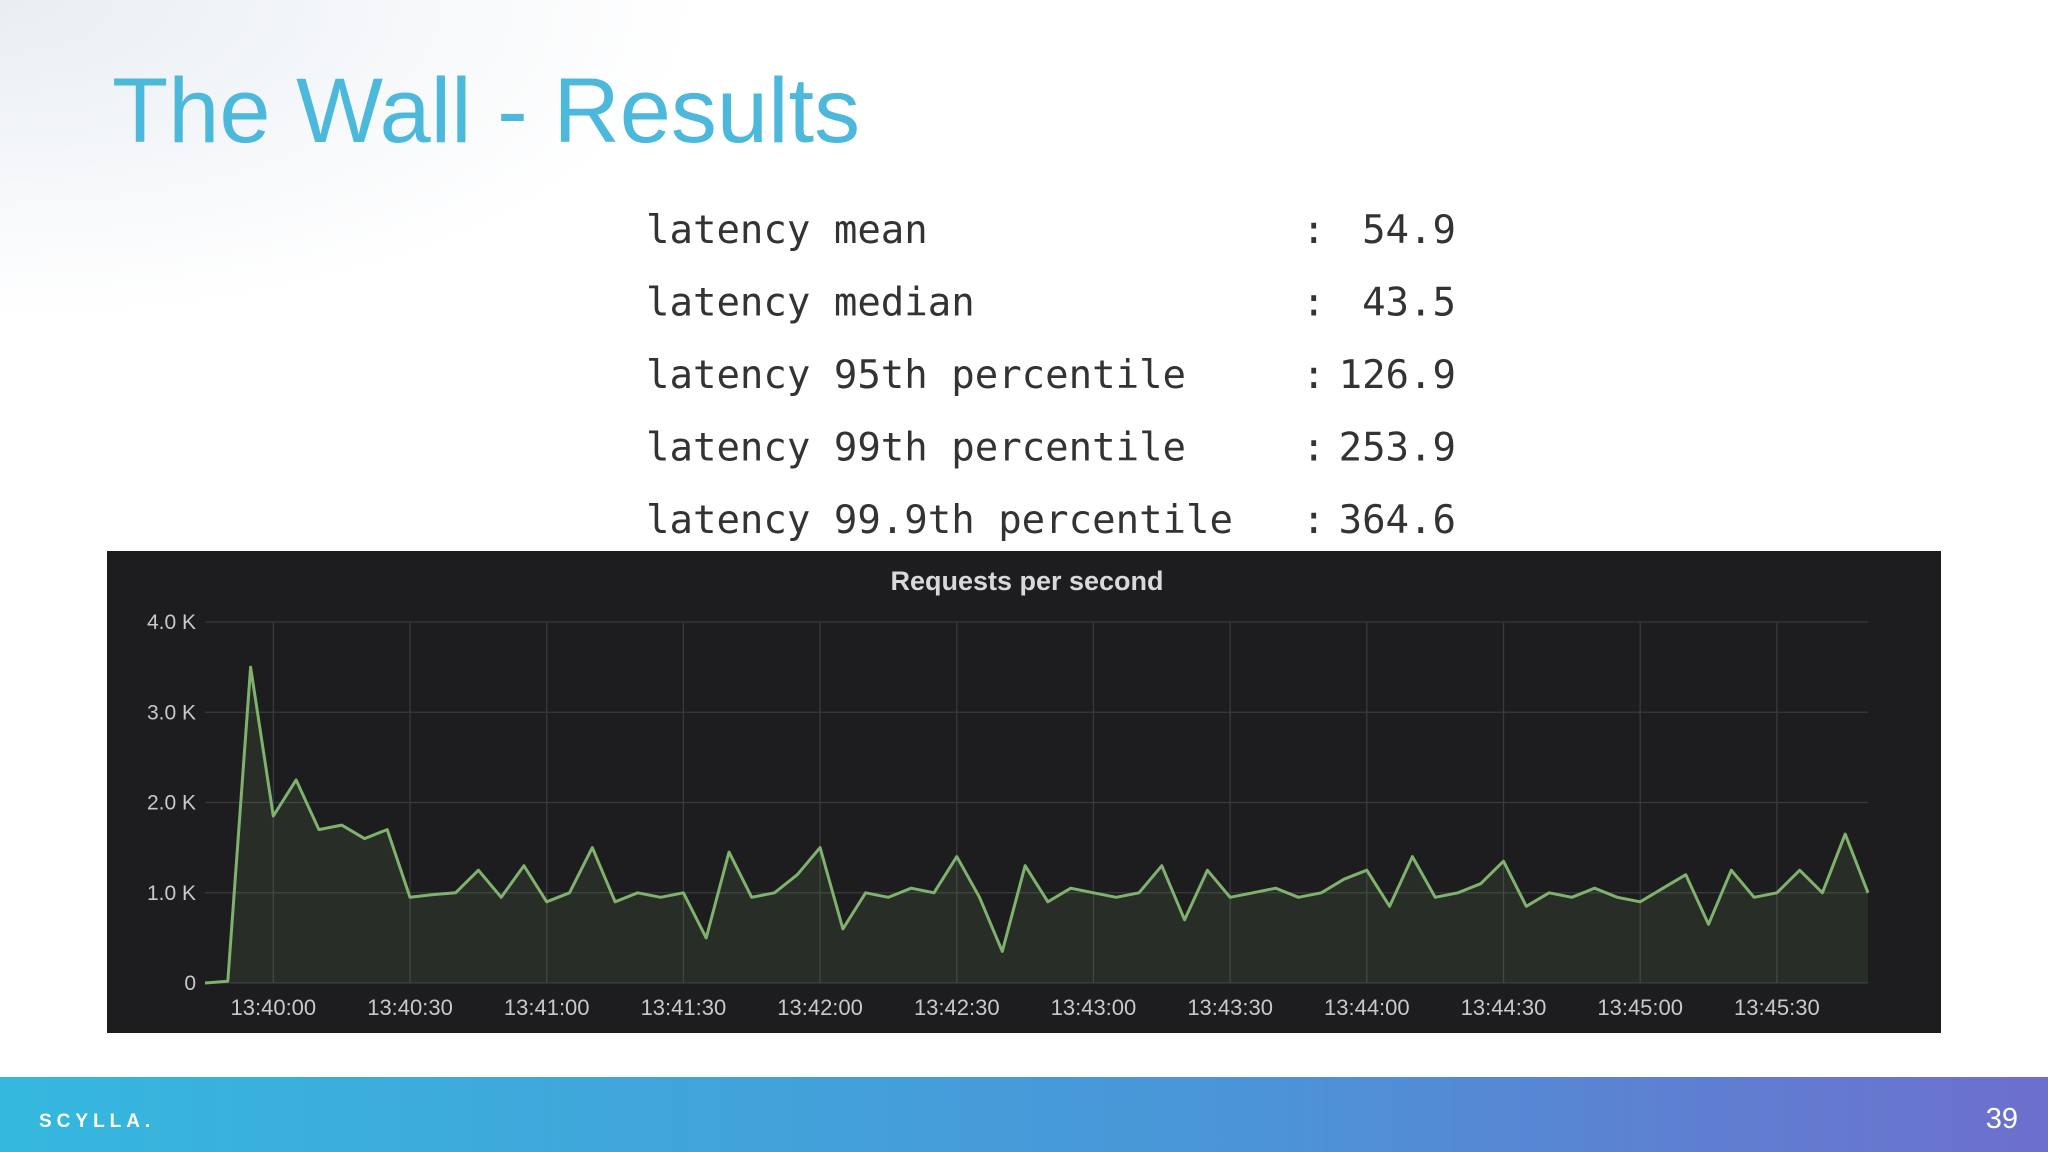 The image size is (2048, 1152). What do you see at coordinates (916, 375) in the screenshot?
I see `stat-label: latency 95th percentile` at bounding box center [916, 375].